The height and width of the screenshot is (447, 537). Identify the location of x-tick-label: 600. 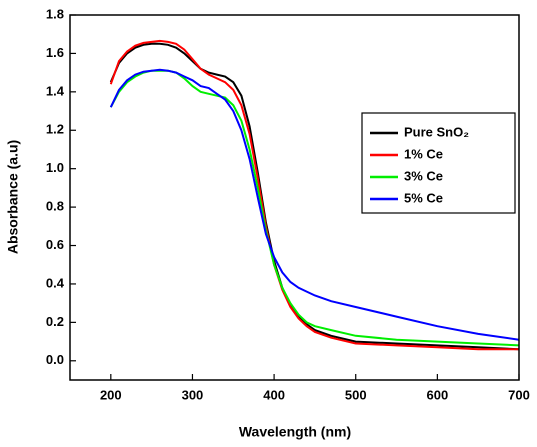
(438, 394).